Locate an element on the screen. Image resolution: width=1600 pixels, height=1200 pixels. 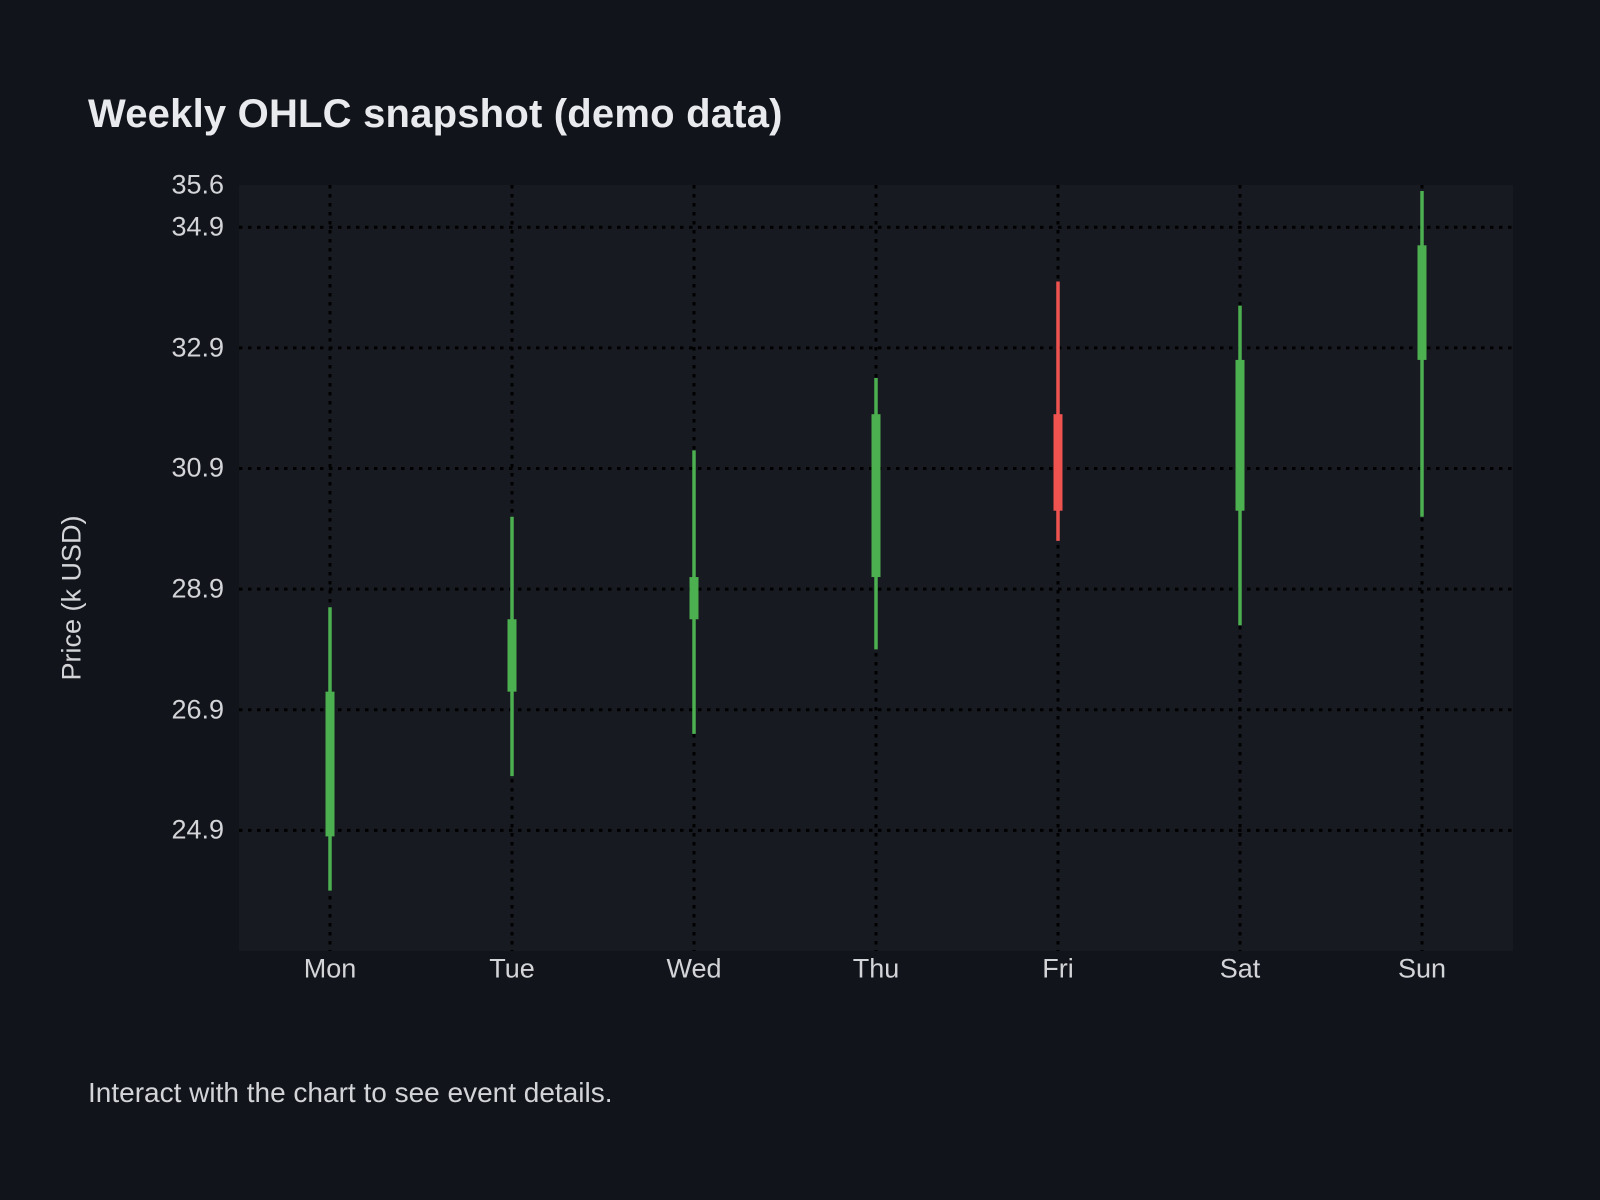
x-tick-label-fri: Fri is located at coordinates (1058, 968).